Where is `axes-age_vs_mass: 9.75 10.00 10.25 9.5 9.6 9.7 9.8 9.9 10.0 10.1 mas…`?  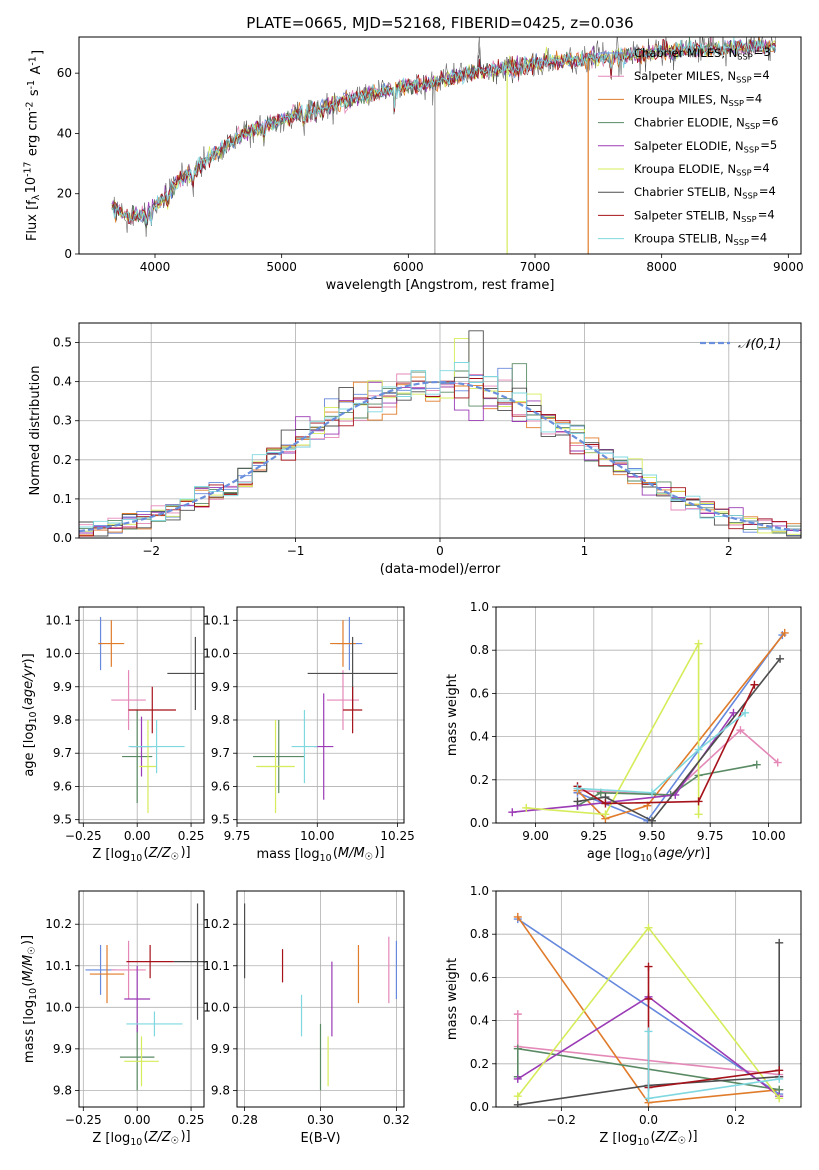 axes-age_vs_mass: 9.75 10.00 10.25 9.5 9.6 9.7 9.8 9.9 10.0 10.1 mas… is located at coordinates (309, 735).